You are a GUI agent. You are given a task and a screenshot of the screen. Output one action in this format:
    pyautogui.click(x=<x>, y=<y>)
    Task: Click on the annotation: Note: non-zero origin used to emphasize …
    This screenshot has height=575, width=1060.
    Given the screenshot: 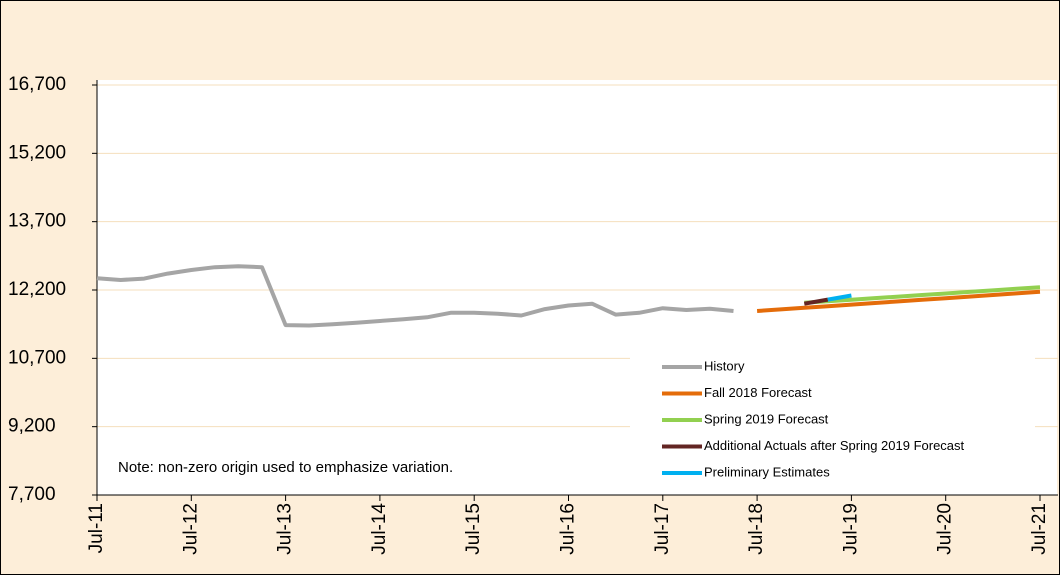 What is the action you would take?
    pyautogui.click(x=285, y=467)
    